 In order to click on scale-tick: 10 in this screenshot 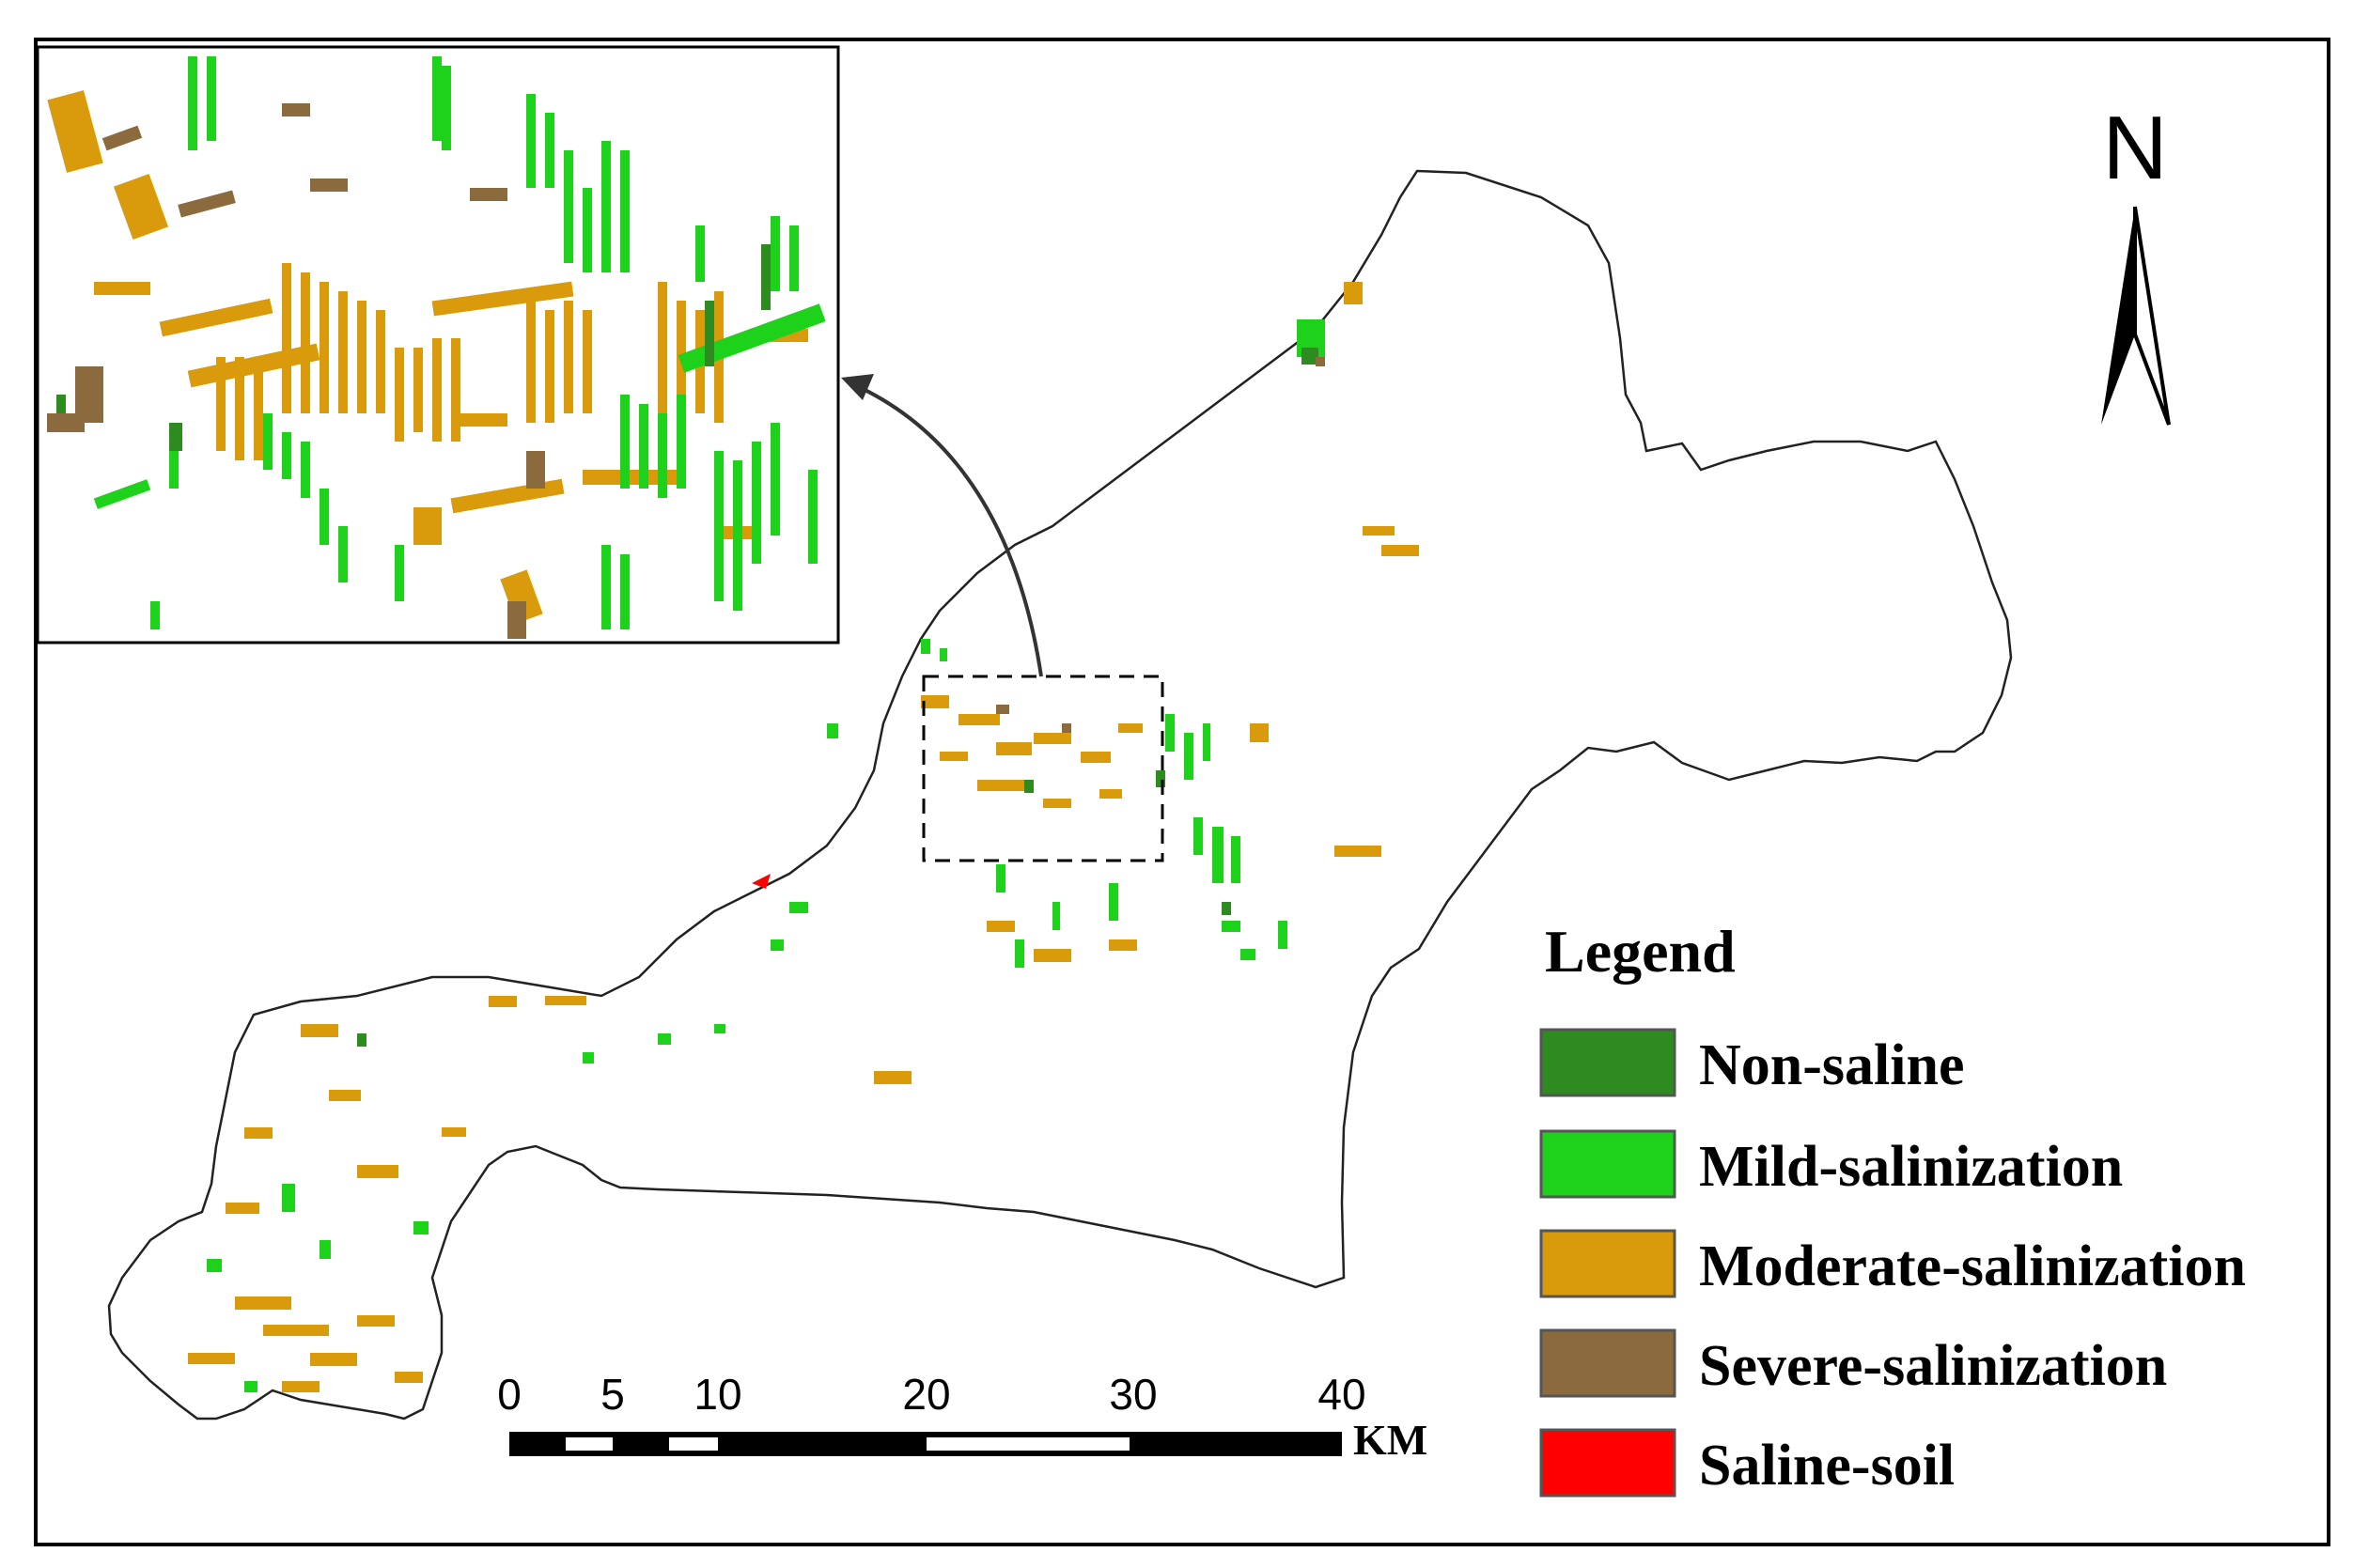, I will do `click(717, 1394)`.